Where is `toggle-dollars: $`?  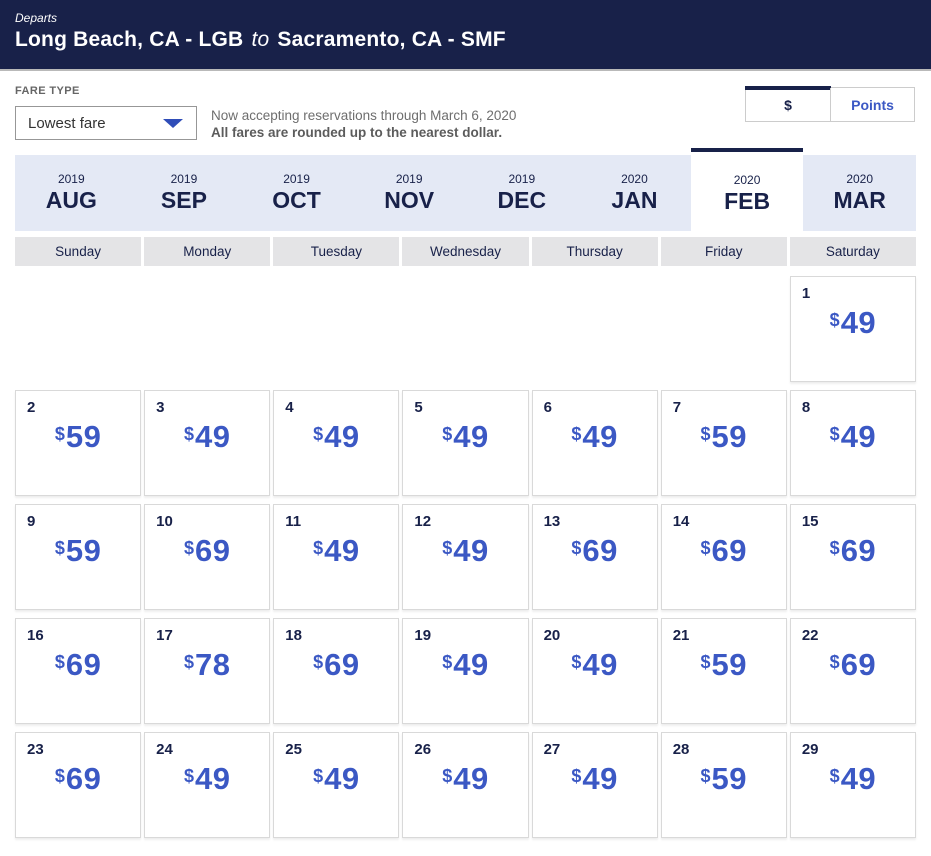 toggle-dollars: $ is located at coordinates (788, 103).